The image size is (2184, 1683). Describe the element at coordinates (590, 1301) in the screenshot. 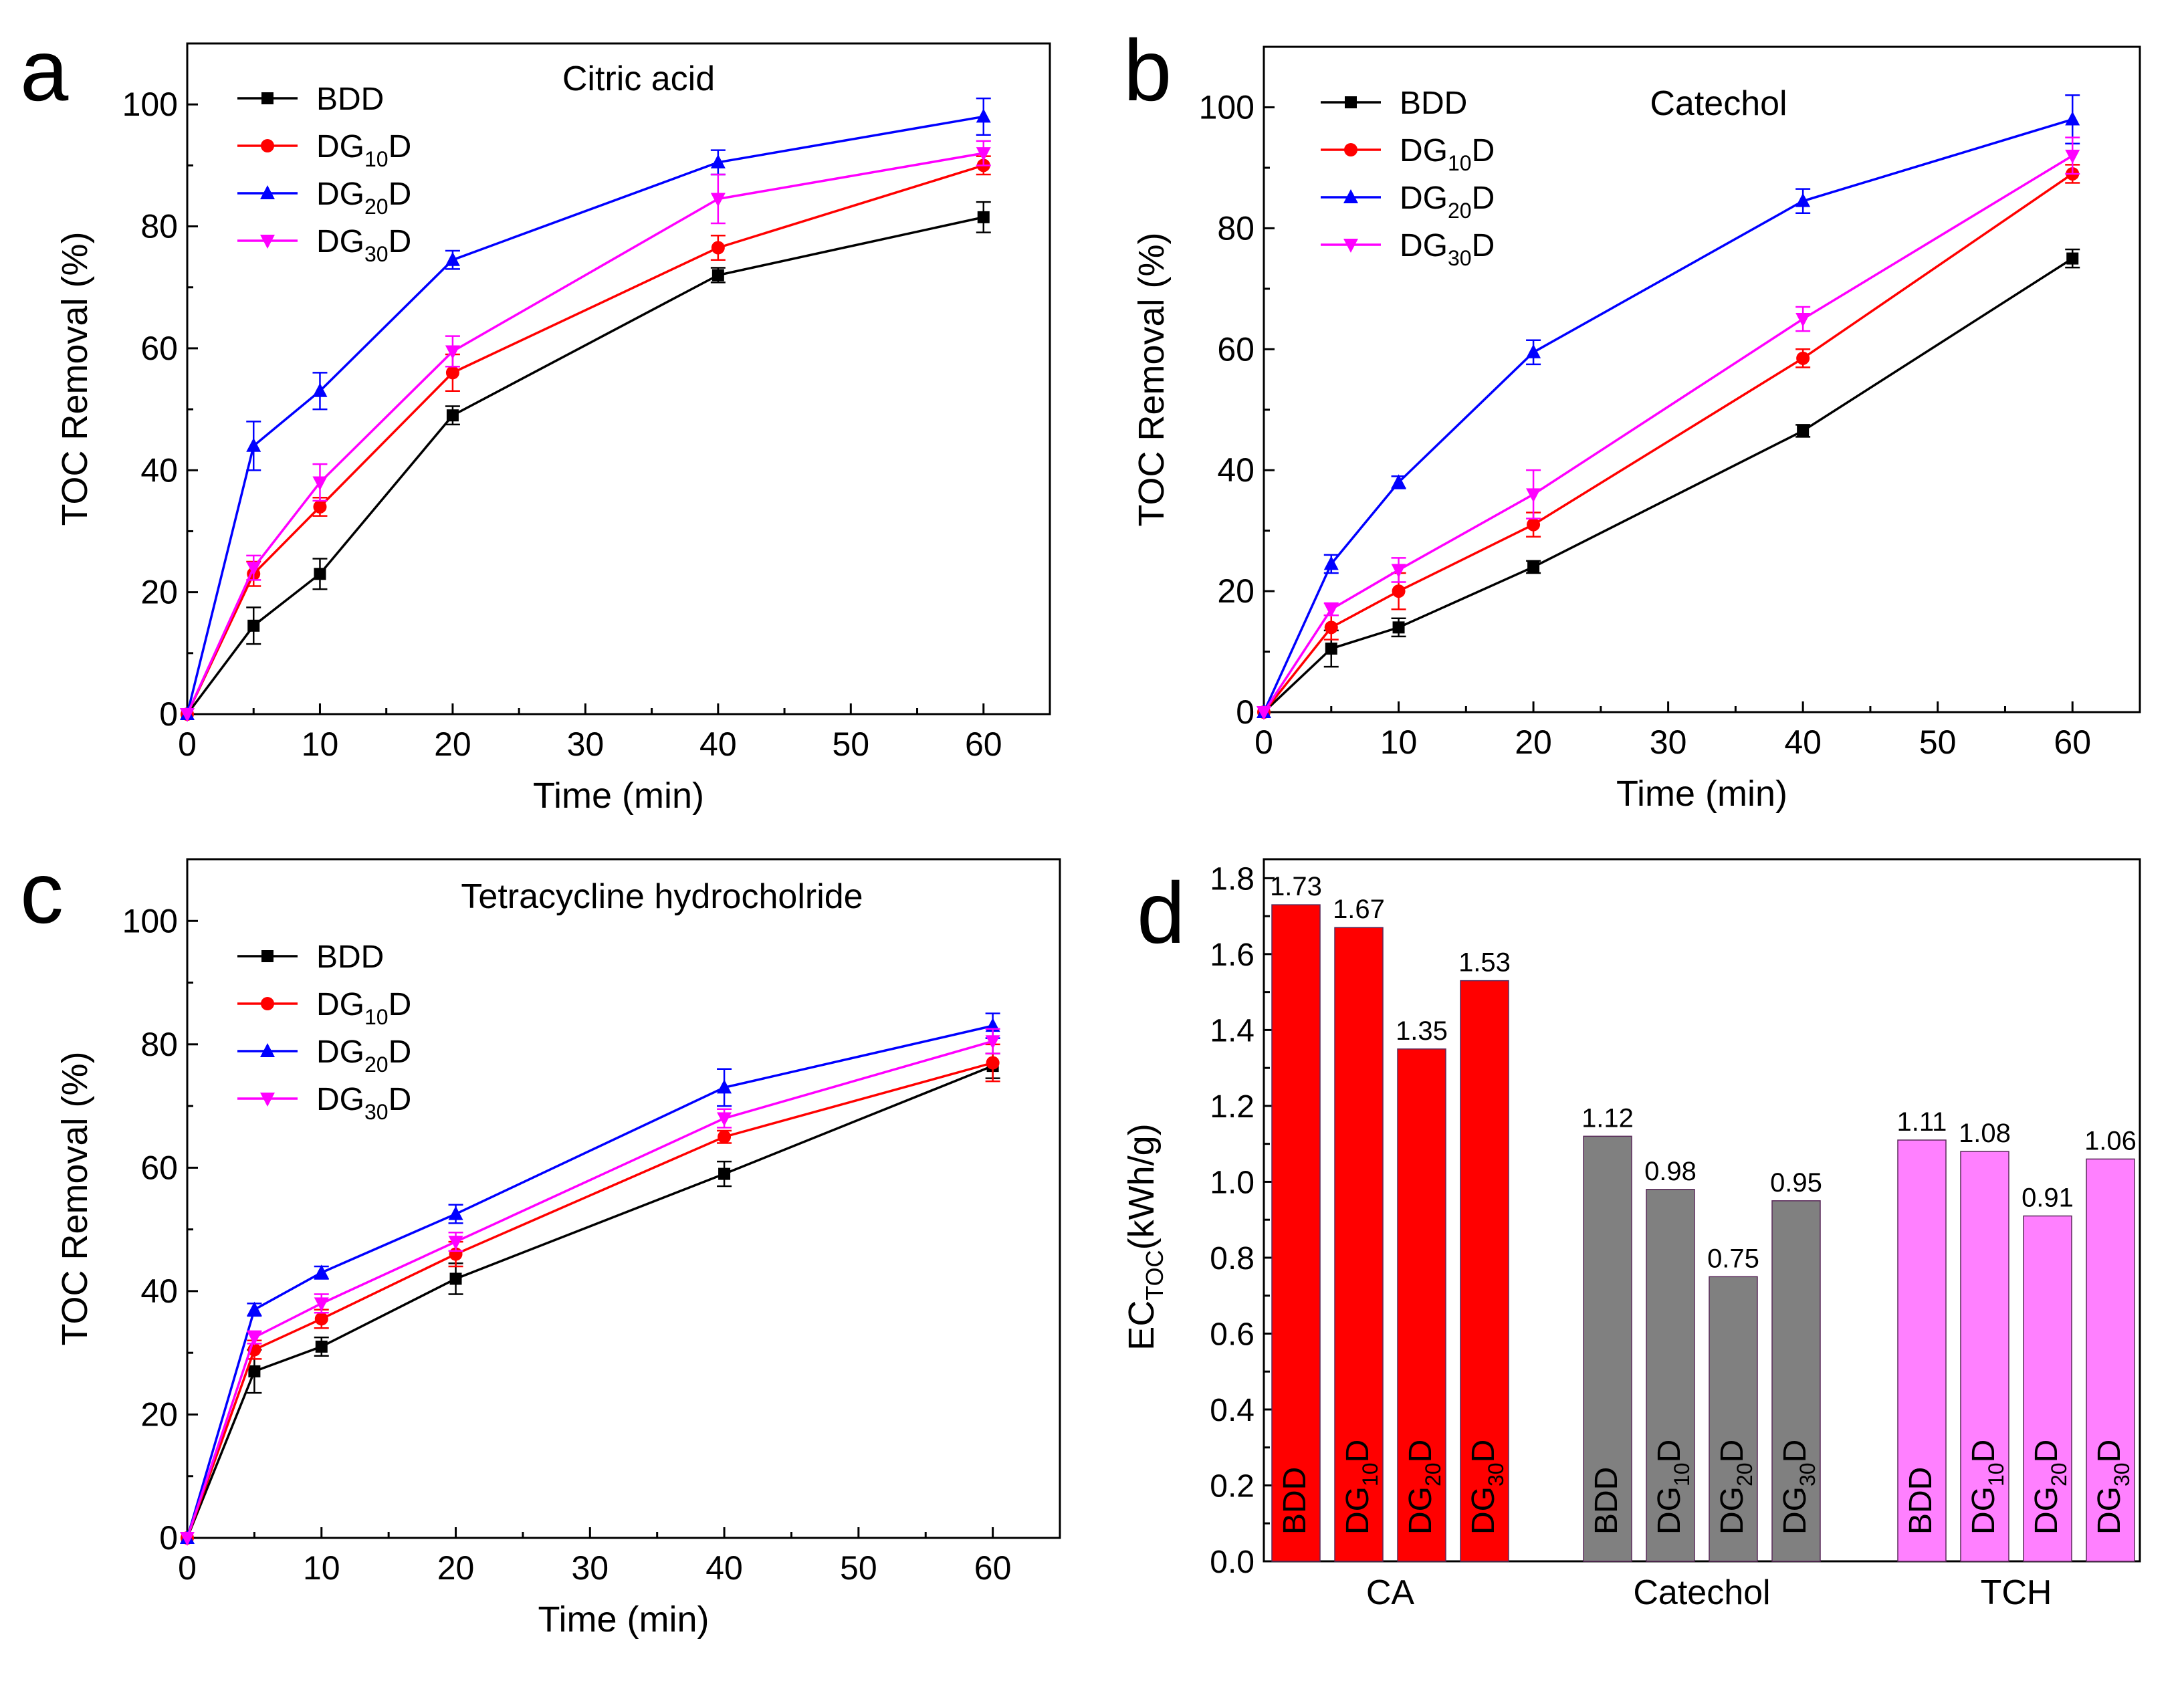

I see `series-line-bdd` at that location.